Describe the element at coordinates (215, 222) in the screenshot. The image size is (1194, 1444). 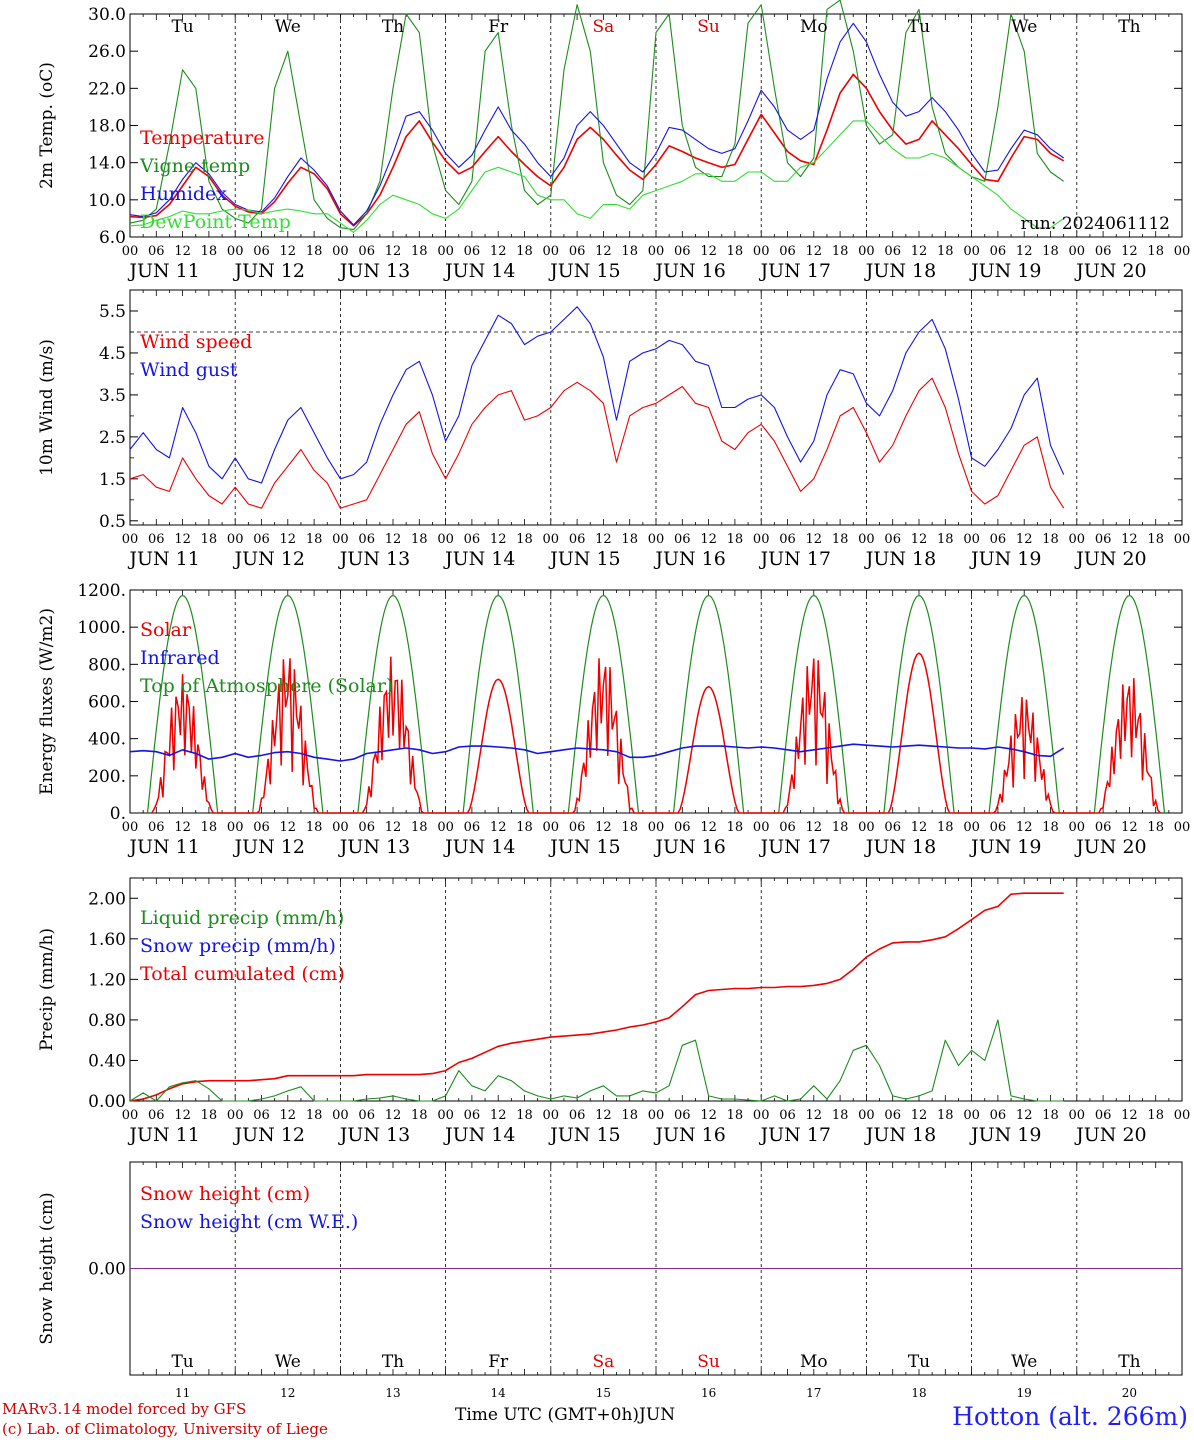
I see `legend-entry: DewPoint Temp` at that location.